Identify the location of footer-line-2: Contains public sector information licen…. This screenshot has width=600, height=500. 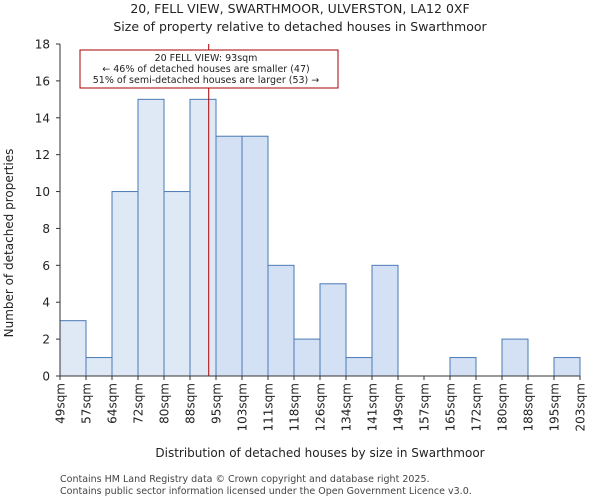
(266, 491).